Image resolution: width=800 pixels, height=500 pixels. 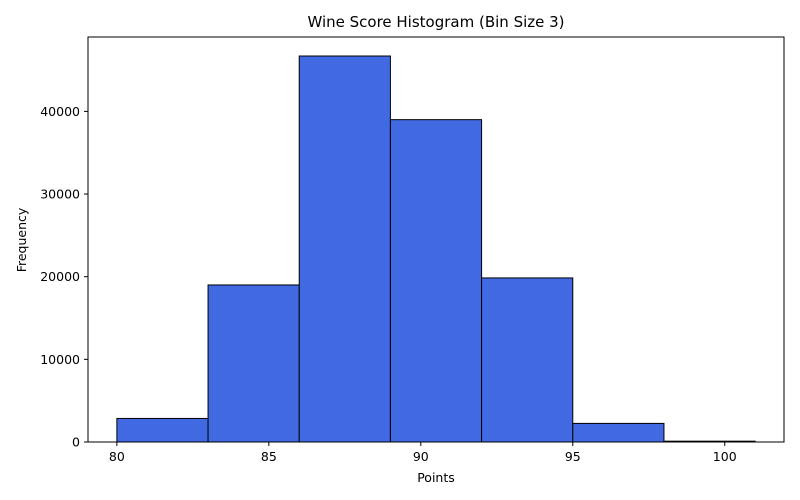 I want to click on x-tick-label: 95, so click(x=573, y=456).